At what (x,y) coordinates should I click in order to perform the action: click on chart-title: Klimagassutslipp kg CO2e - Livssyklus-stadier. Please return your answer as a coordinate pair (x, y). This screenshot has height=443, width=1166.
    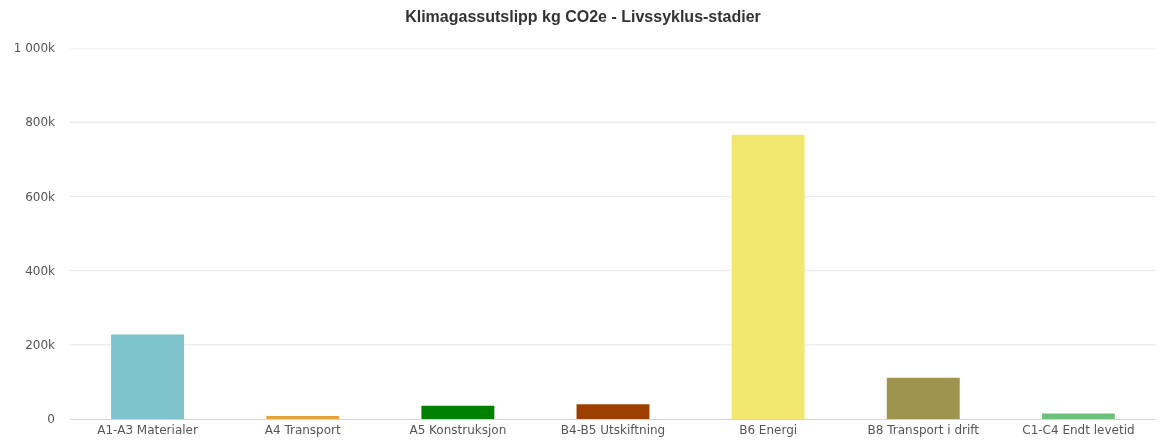
    Looking at the image, I should click on (583, 17).